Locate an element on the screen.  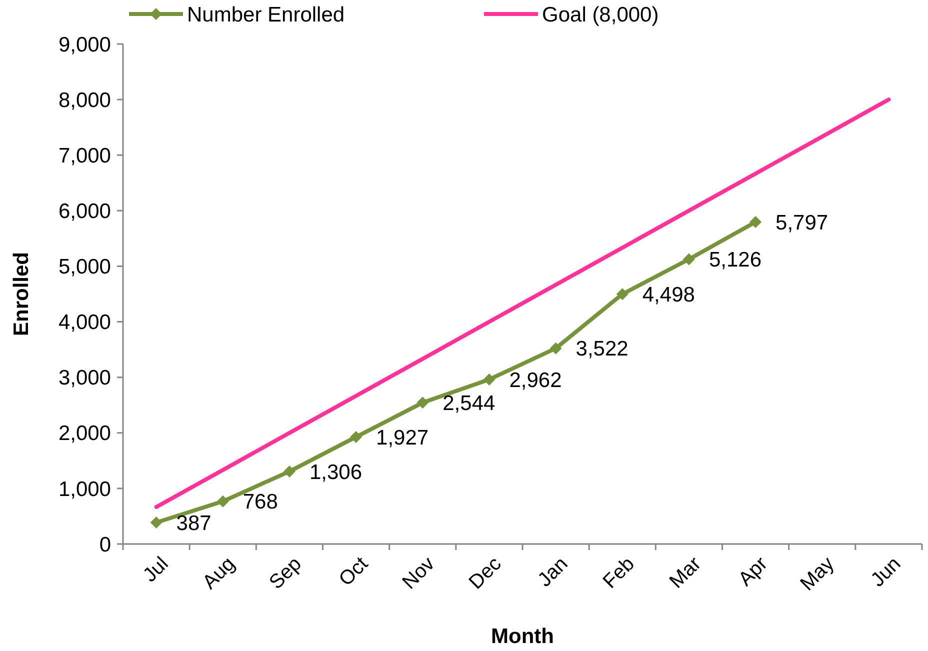
x-tick-label: Dec is located at coordinates (485, 573).